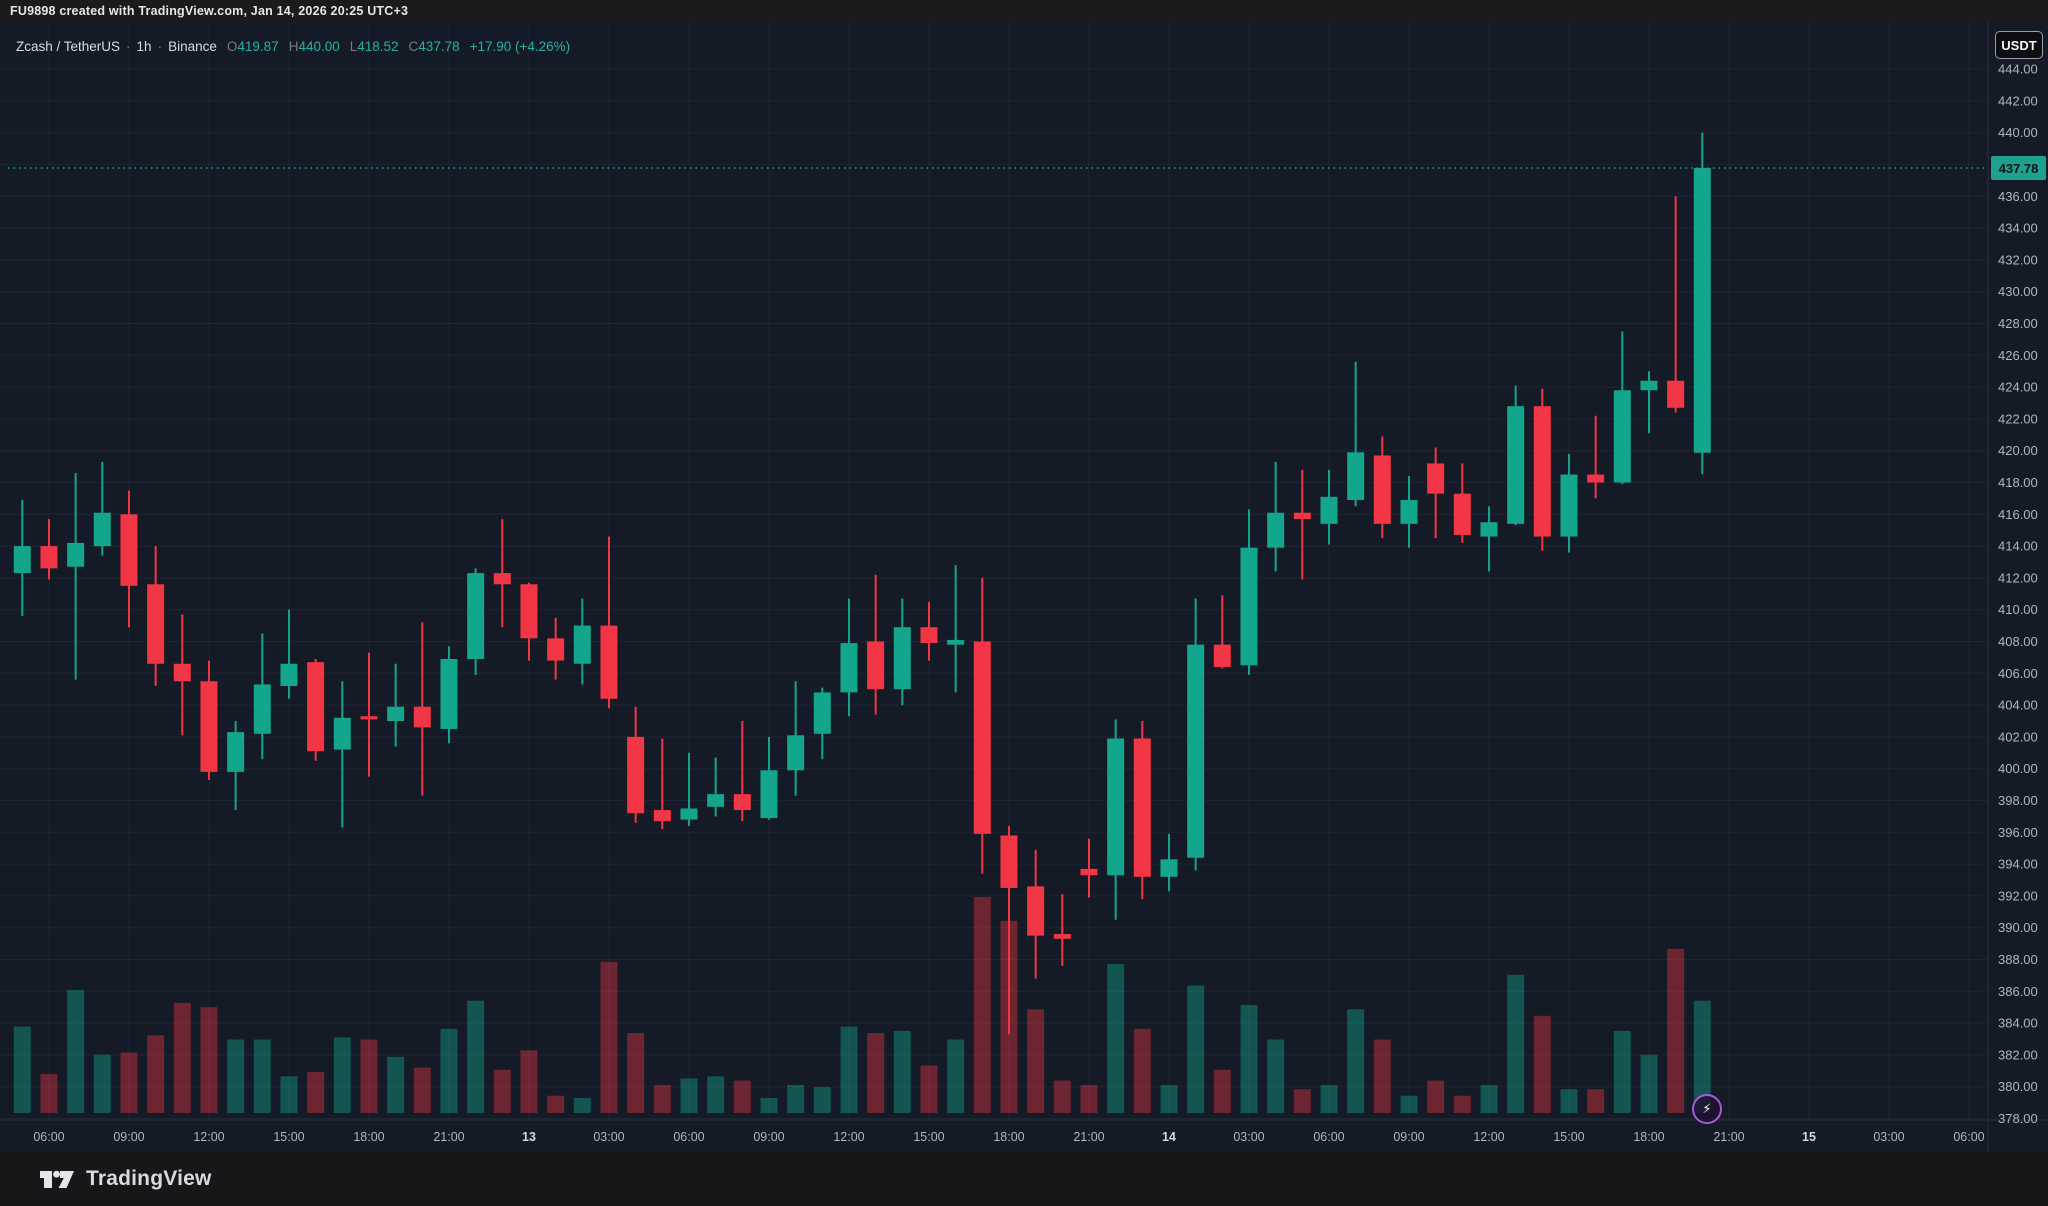  Describe the element at coordinates (2018, 291) in the screenshot. I see `price-axis-label: 430.00` at that location.